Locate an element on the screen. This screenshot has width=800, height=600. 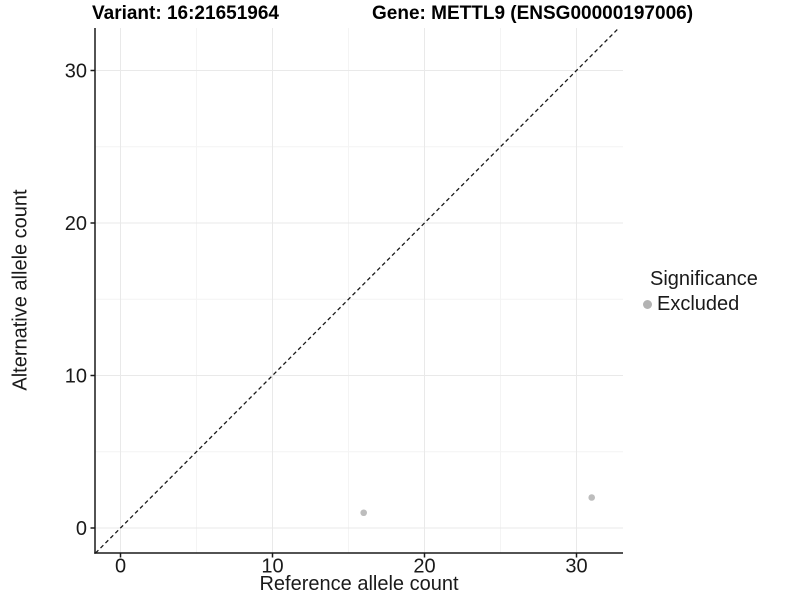
y-tick-label: 0 is located at coordinates (81, 529).